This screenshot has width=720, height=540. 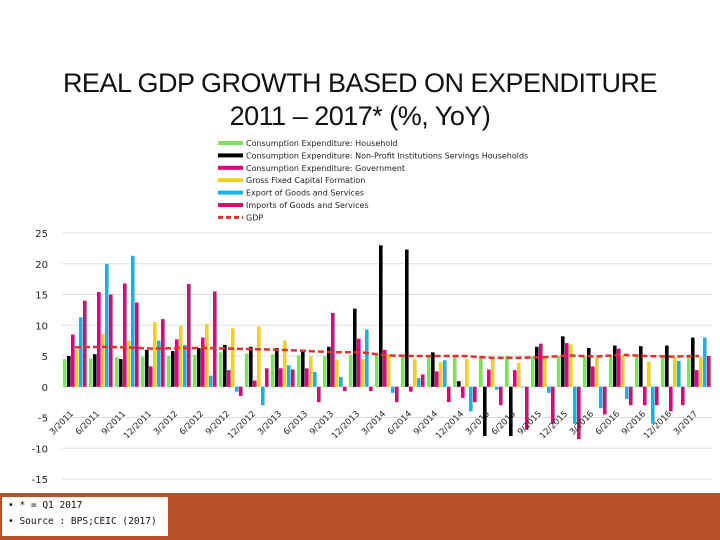 What do you see at coordinates (385, 368) in the screenshot?
I see `bar-s2-c12` at bounding box center [385, 368].